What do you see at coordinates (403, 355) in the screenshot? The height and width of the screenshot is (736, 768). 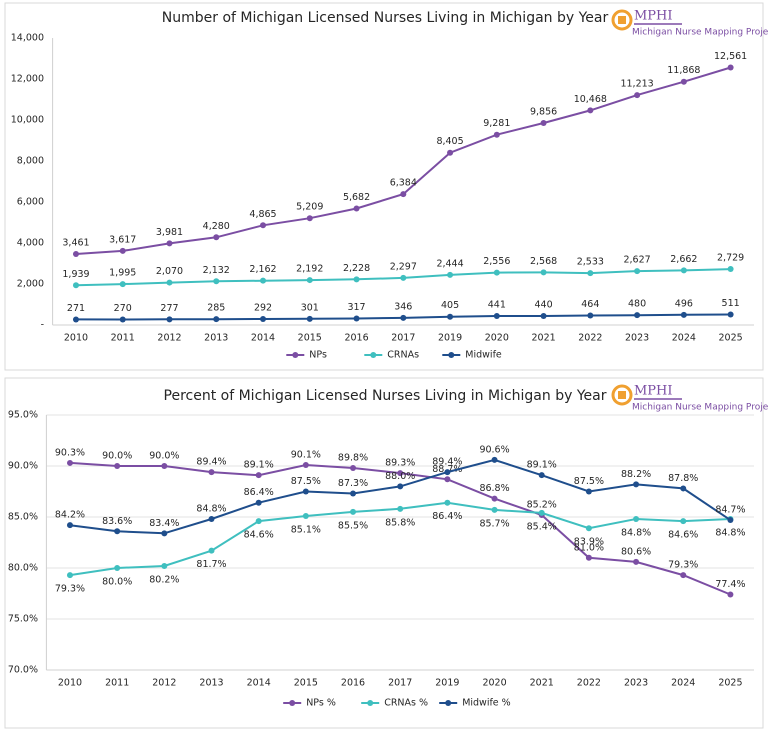 I see `legend-label: CRNAs` at bounding box center [403, 355].